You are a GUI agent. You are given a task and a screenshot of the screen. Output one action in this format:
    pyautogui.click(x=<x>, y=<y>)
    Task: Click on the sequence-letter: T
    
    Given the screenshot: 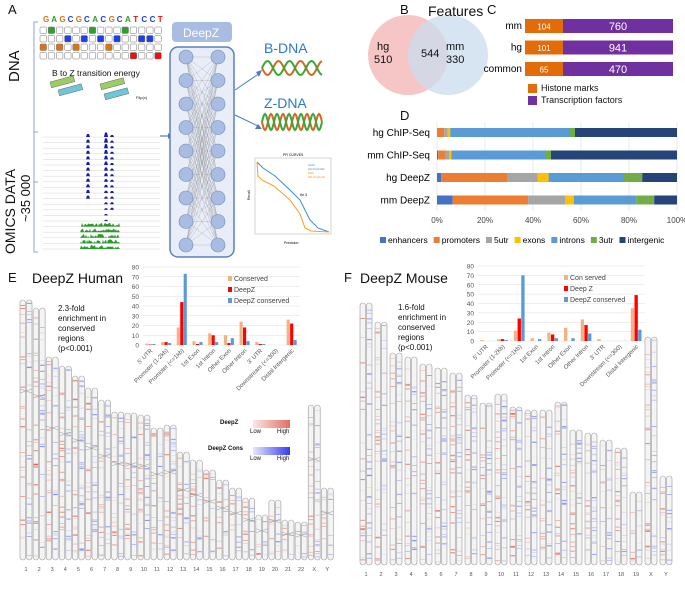 What is the action you would take?
    pyautogui.click(x=160, y=19)
    